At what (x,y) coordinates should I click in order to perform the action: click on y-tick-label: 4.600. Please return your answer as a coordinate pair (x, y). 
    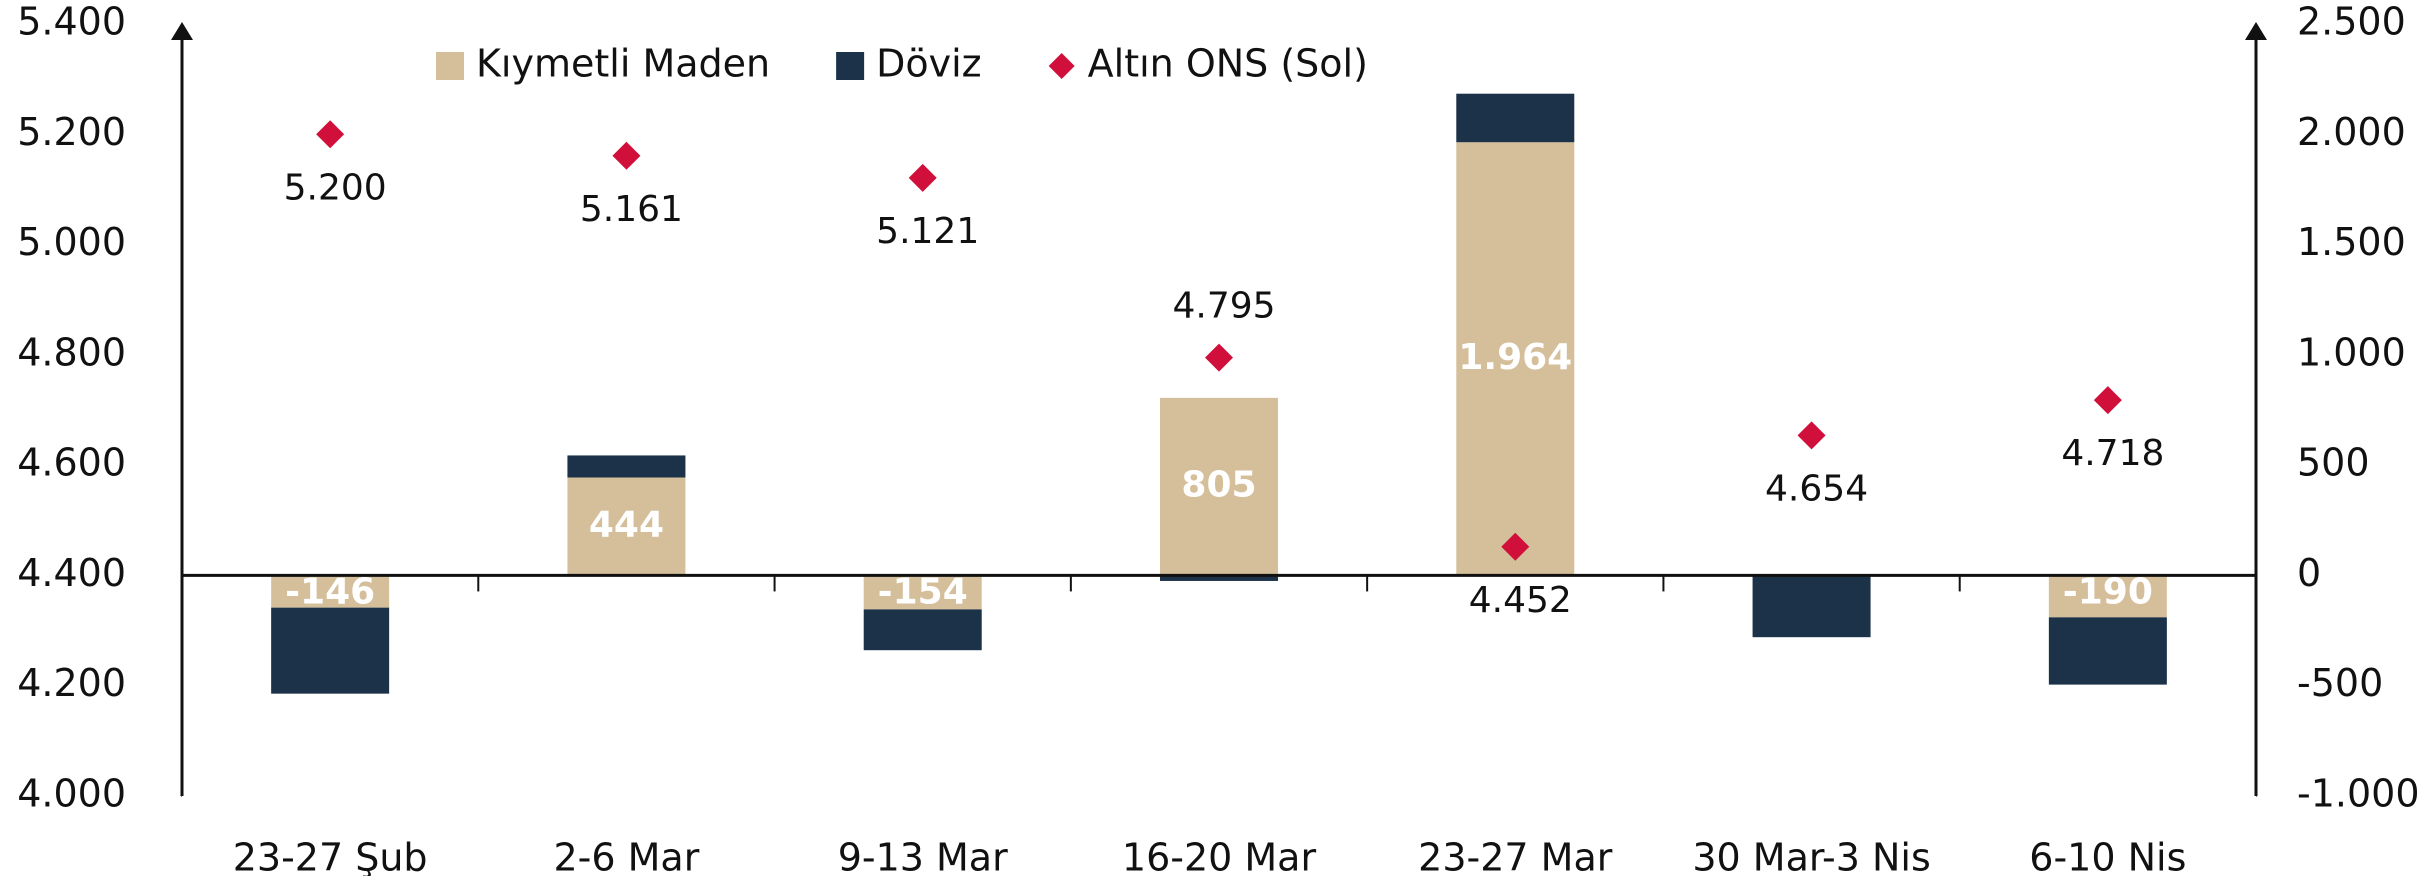
    Looking at the image, I should click on (71, 463).